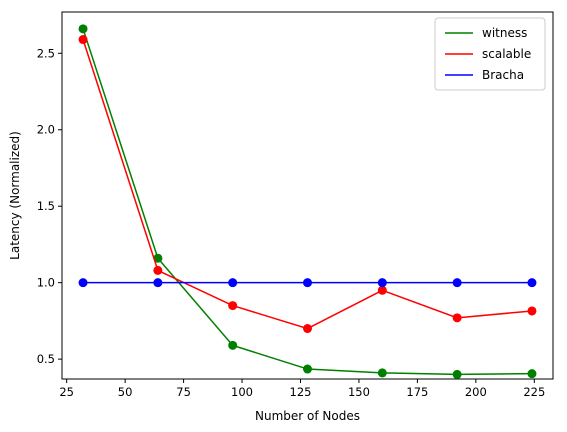 This screenshot has height=432, width=567. What do you see at coordinates (46, 283) in the screenshot?
I see `y-tick-label: 1.0` at bounding box center [46, 283].